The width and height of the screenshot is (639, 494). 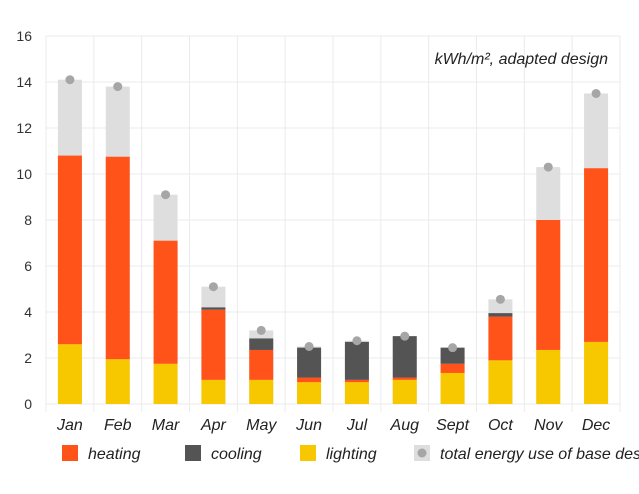 I want to click on x-tick-label: Apr, so click(x=213, y=425).